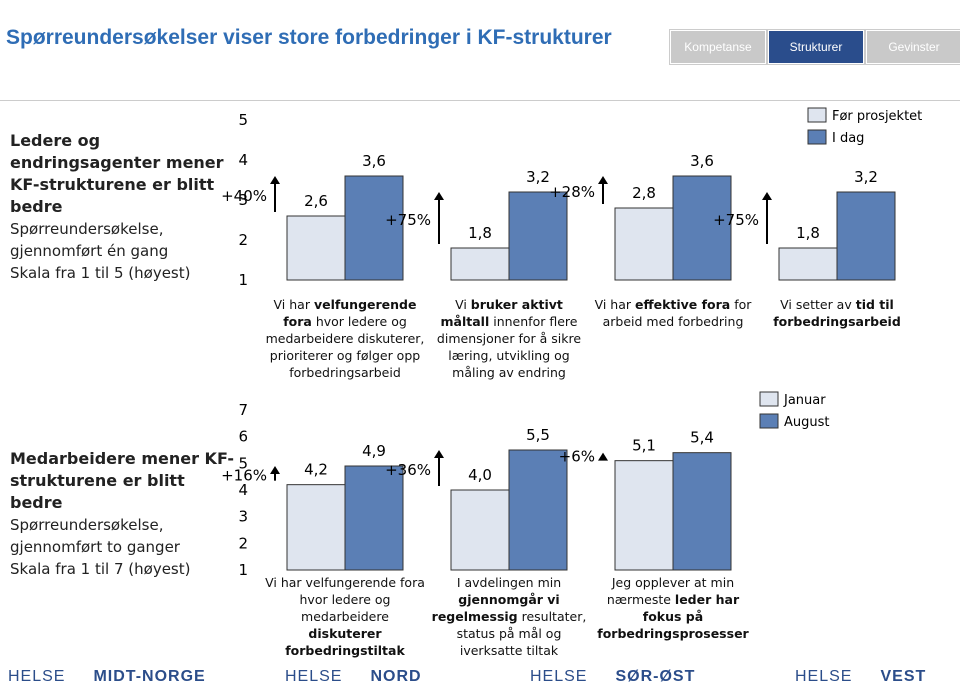  What do you see at coordinates (316, 470) in the screenshot?
I see `value-label: 4,2` at bounding box center [316, 470].